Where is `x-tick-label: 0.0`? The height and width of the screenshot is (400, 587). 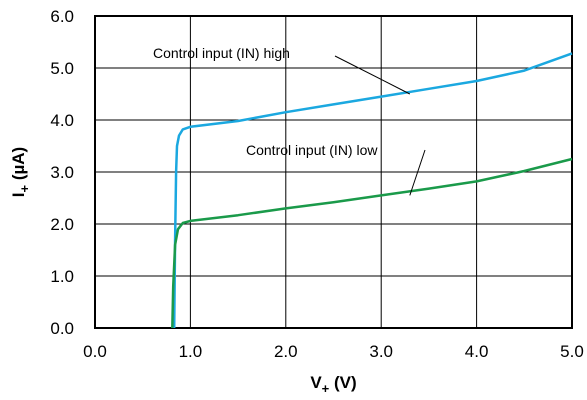
x-tick-label: 0.0 is located at coordinates (95, 351).